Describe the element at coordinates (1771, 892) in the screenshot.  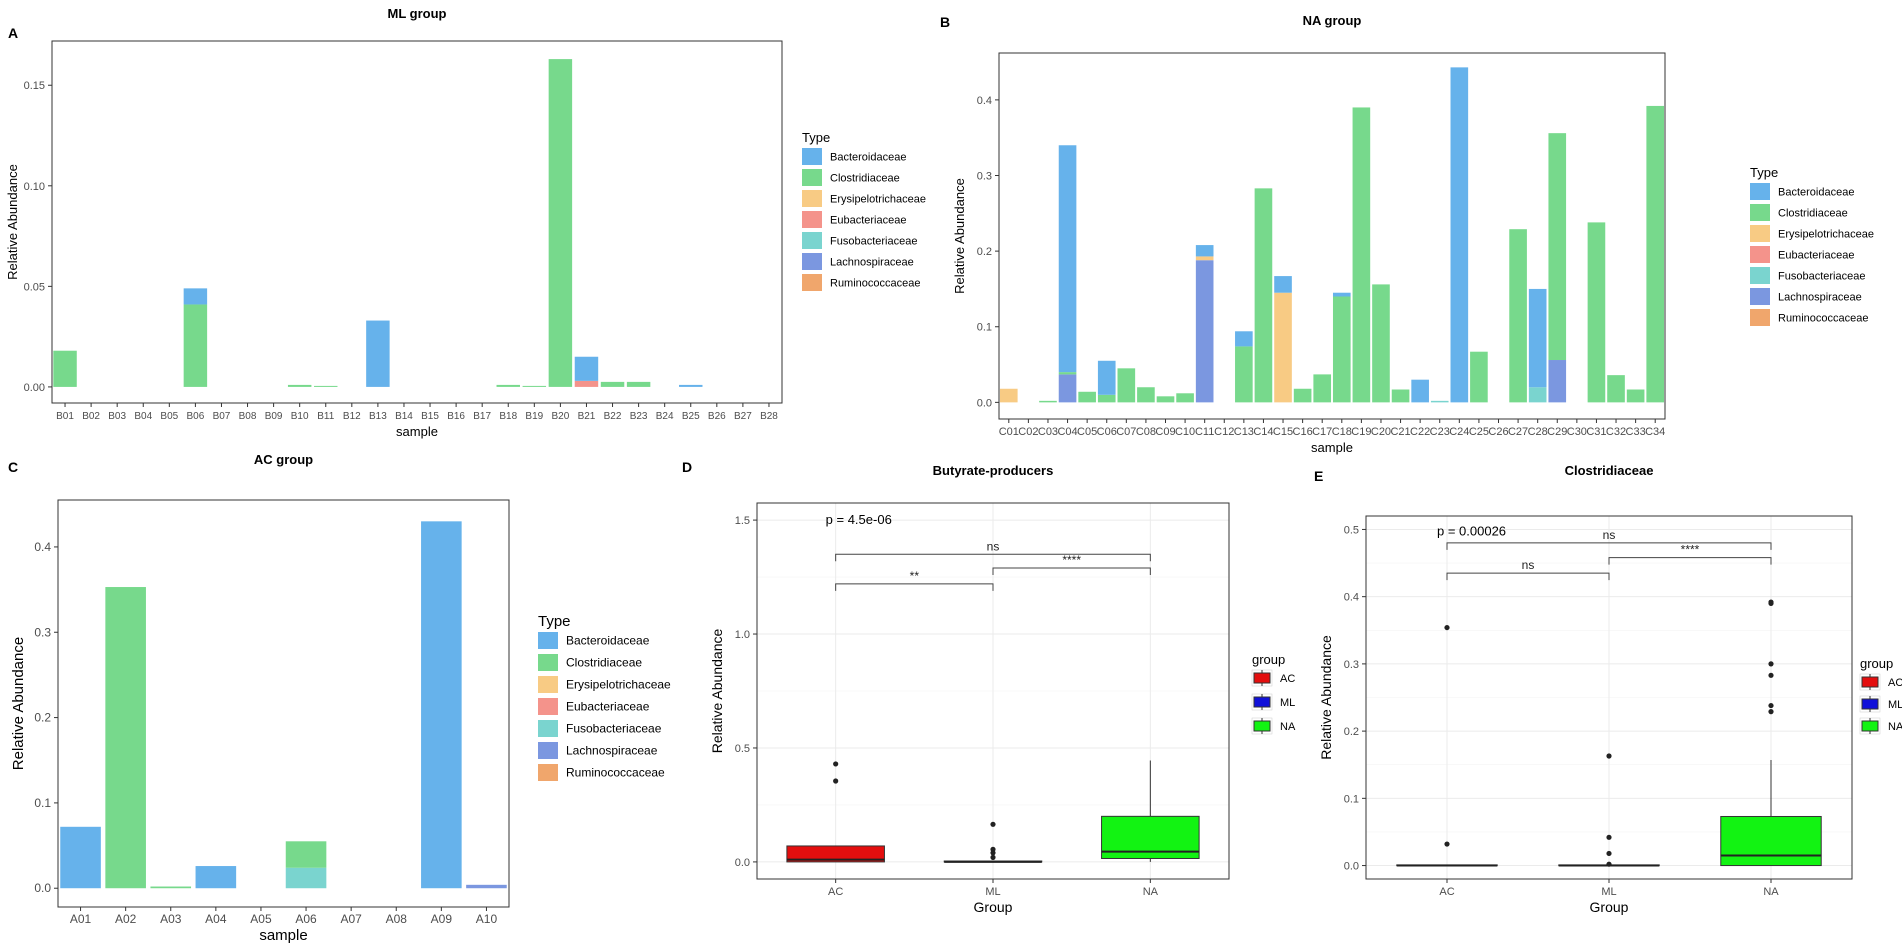
I see `x-tick-label: NA` at that location.